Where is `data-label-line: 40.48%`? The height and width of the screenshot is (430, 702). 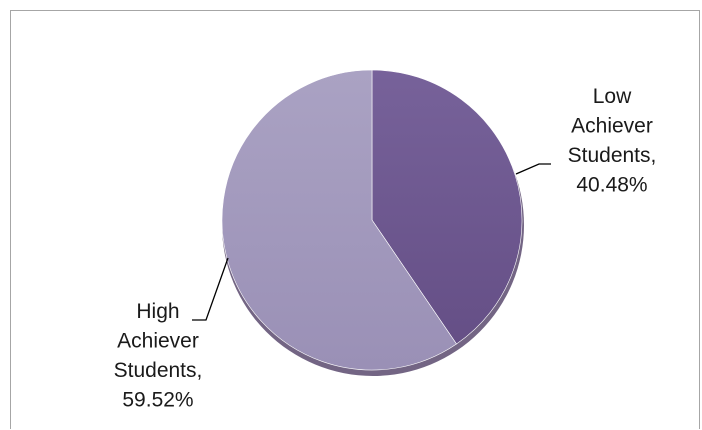
data-label-line: 40.48% is located at coordinates (611, 185).